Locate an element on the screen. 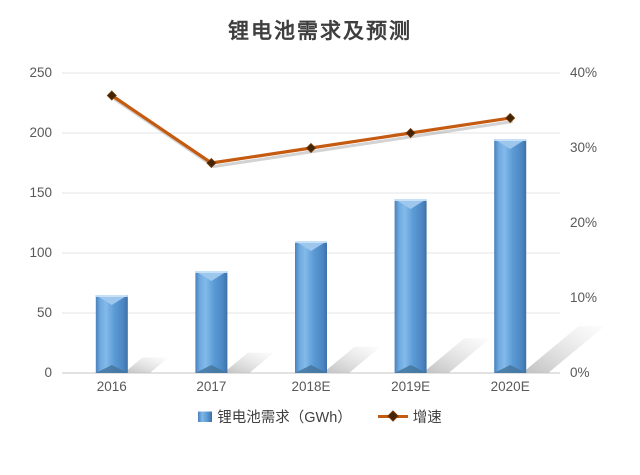 The width and height of the screenshot is (640, 475). y-axis-tick-left: 100 is located at coordinates (40, 252).